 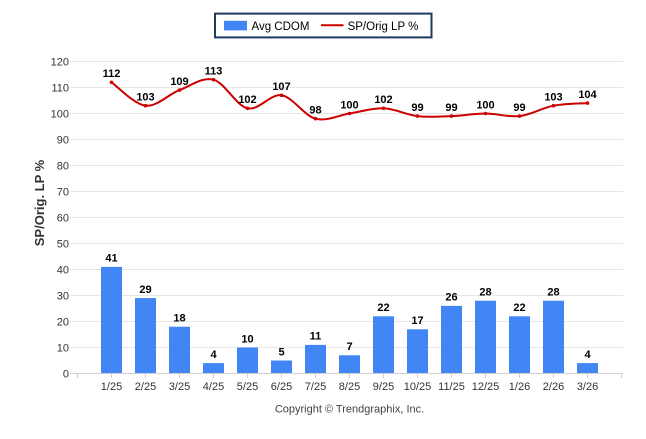 I want to click on svg-text: 2/26, so click(x=553, y=387).